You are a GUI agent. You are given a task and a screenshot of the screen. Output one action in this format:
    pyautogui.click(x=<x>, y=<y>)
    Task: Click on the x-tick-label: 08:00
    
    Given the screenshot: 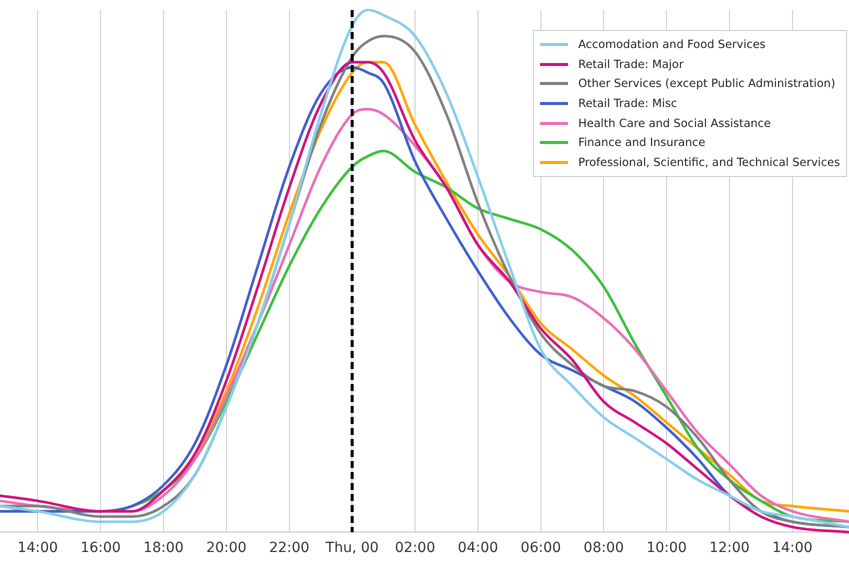 What is the action you would take?
    pyautogui.click(x=604, y=548)
    